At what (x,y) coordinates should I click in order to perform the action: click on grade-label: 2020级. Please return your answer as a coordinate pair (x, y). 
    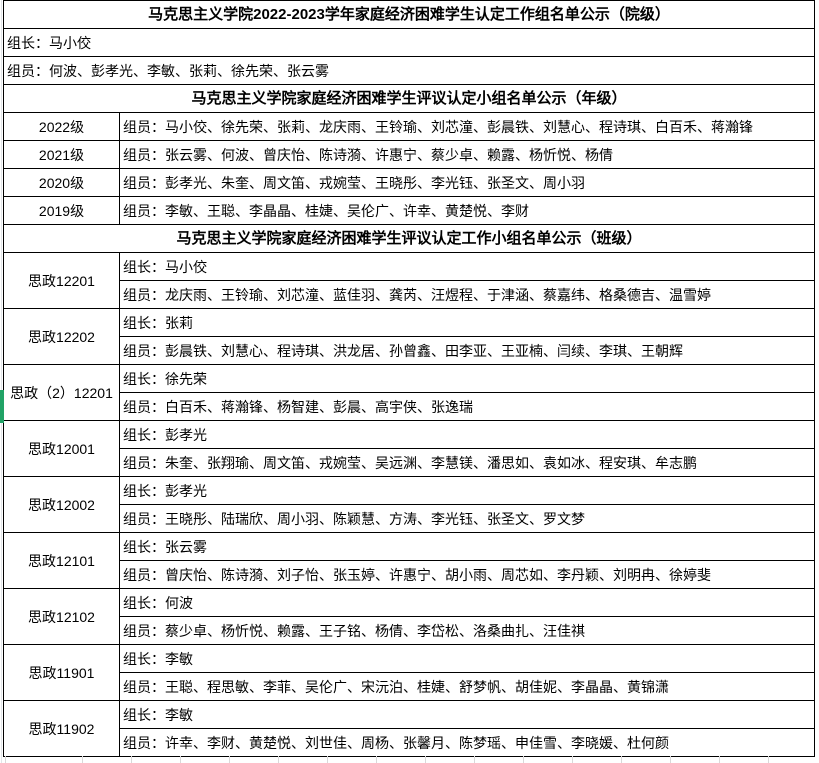
    Looking at the image, I should click on (61, 182).